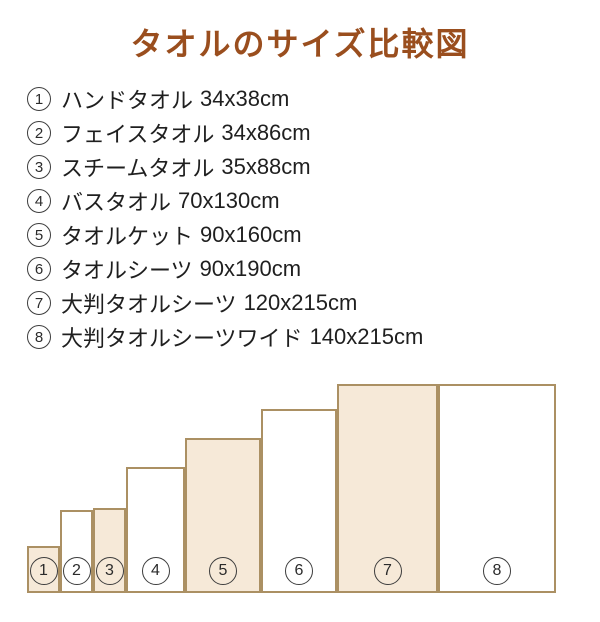 This screenshot has height=622, width=600. I want to click on list-item-7: 7 大判タオルシーツ 120x215cm, so click(313, 303).